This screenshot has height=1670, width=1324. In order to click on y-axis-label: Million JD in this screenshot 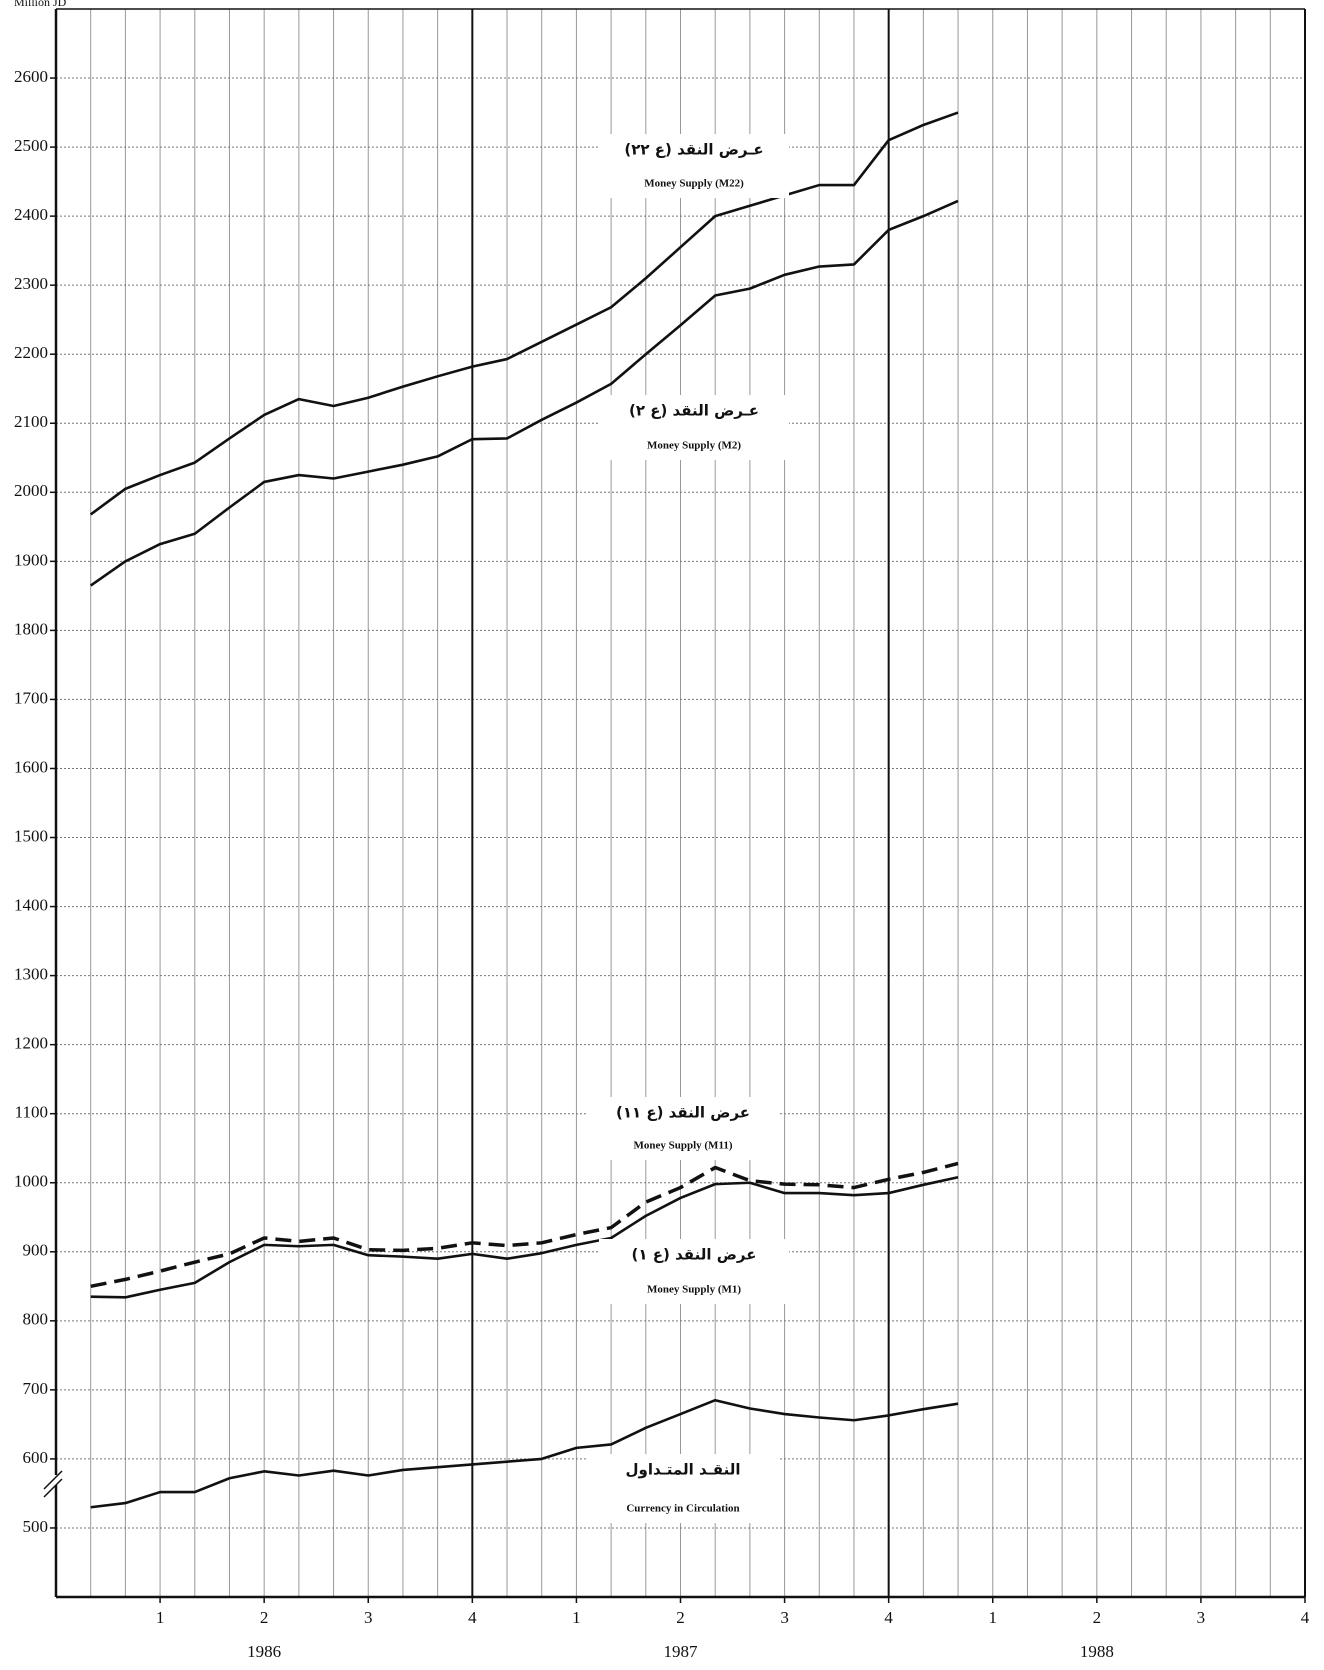, I will do `click(40, 4)`.